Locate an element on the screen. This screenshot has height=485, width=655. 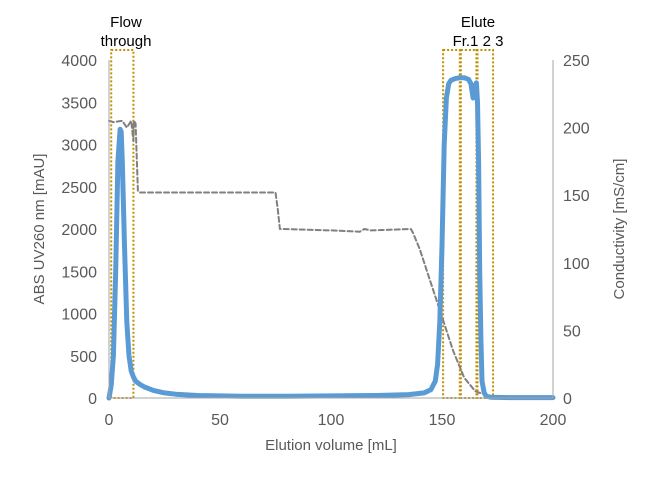
y-right-tick-label: 150 is located at coordinates (576, 196).